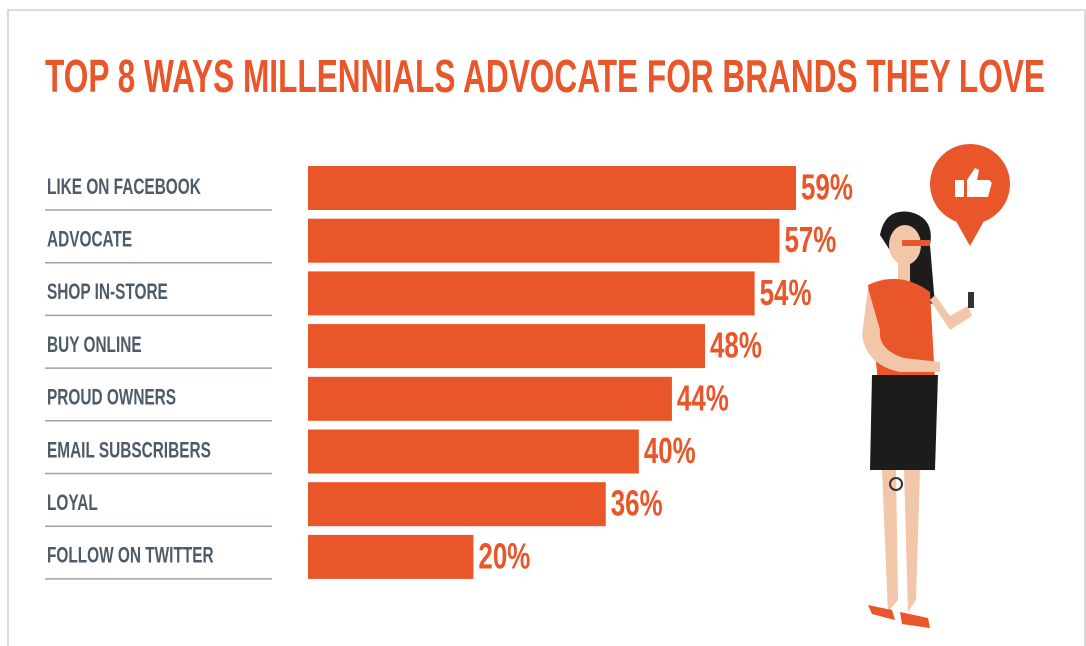 Image resolution: width=1086 pixels, height=646 pixels. Describe the element at coordinates (670, 451) in the screenshot. I see `value-label: 40%` at that location.